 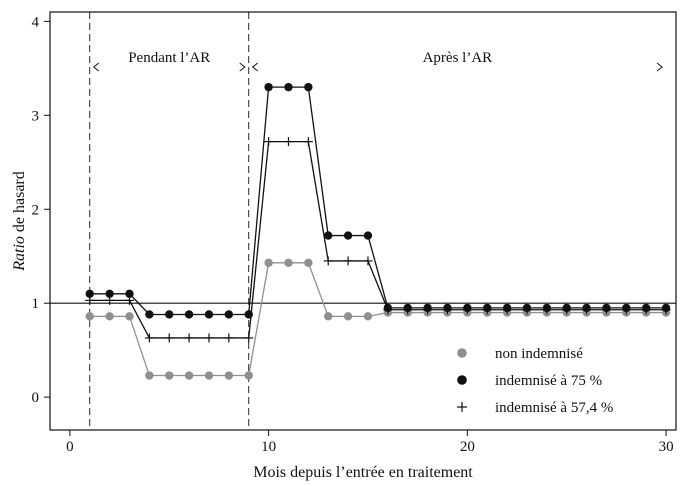 What do you see at coordinates (169, 58) in the screenshot?
I see `period-label-0: Pendant l’AR` at bounding box center [169, 58].